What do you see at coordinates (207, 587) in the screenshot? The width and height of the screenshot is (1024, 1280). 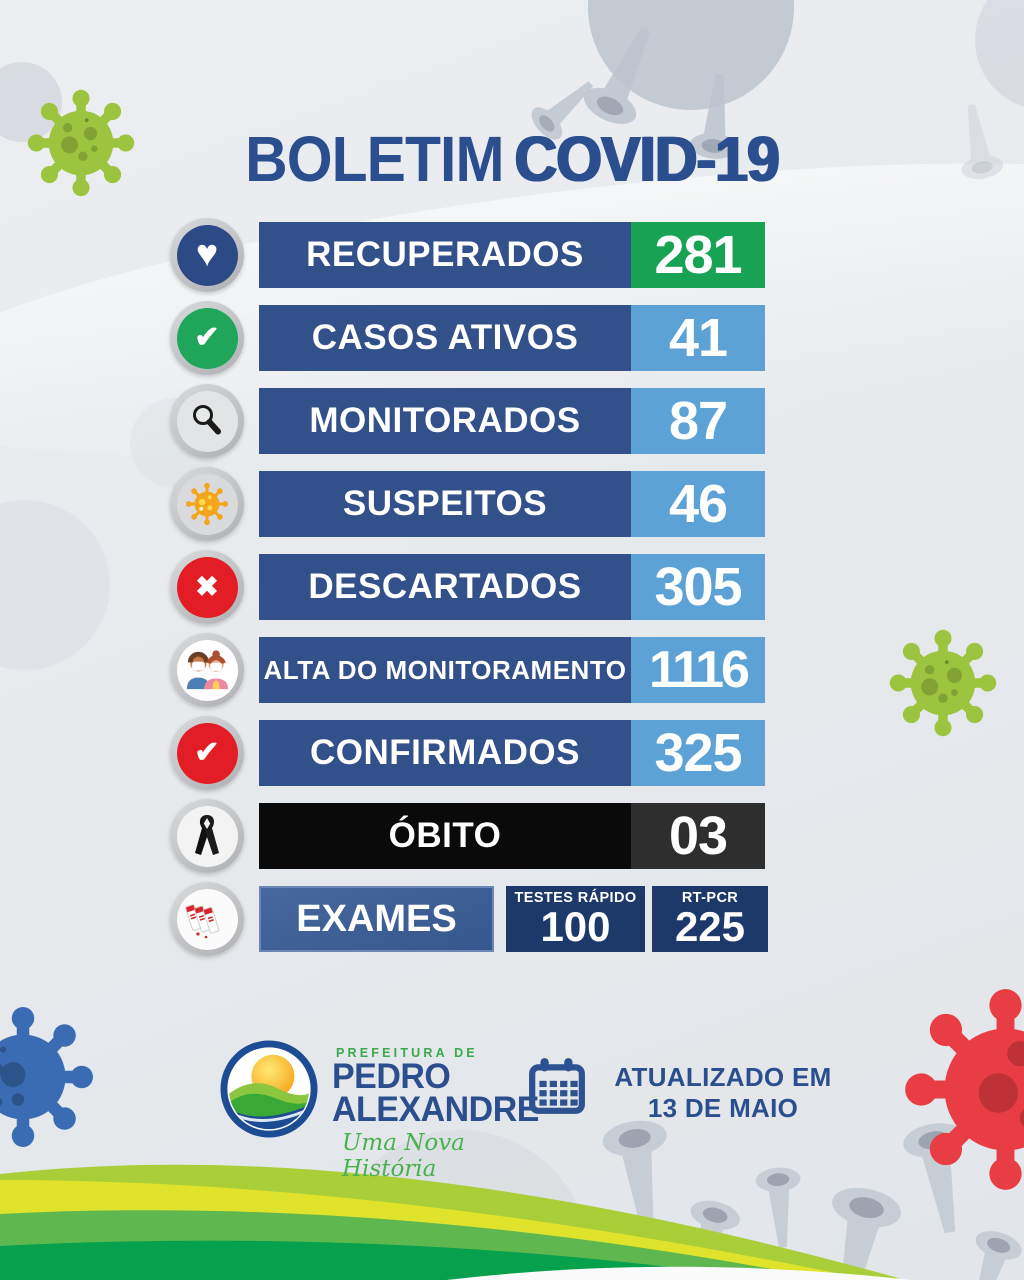 I see `x-circle-red-icon: ✖` at bounding box center [207, 587].